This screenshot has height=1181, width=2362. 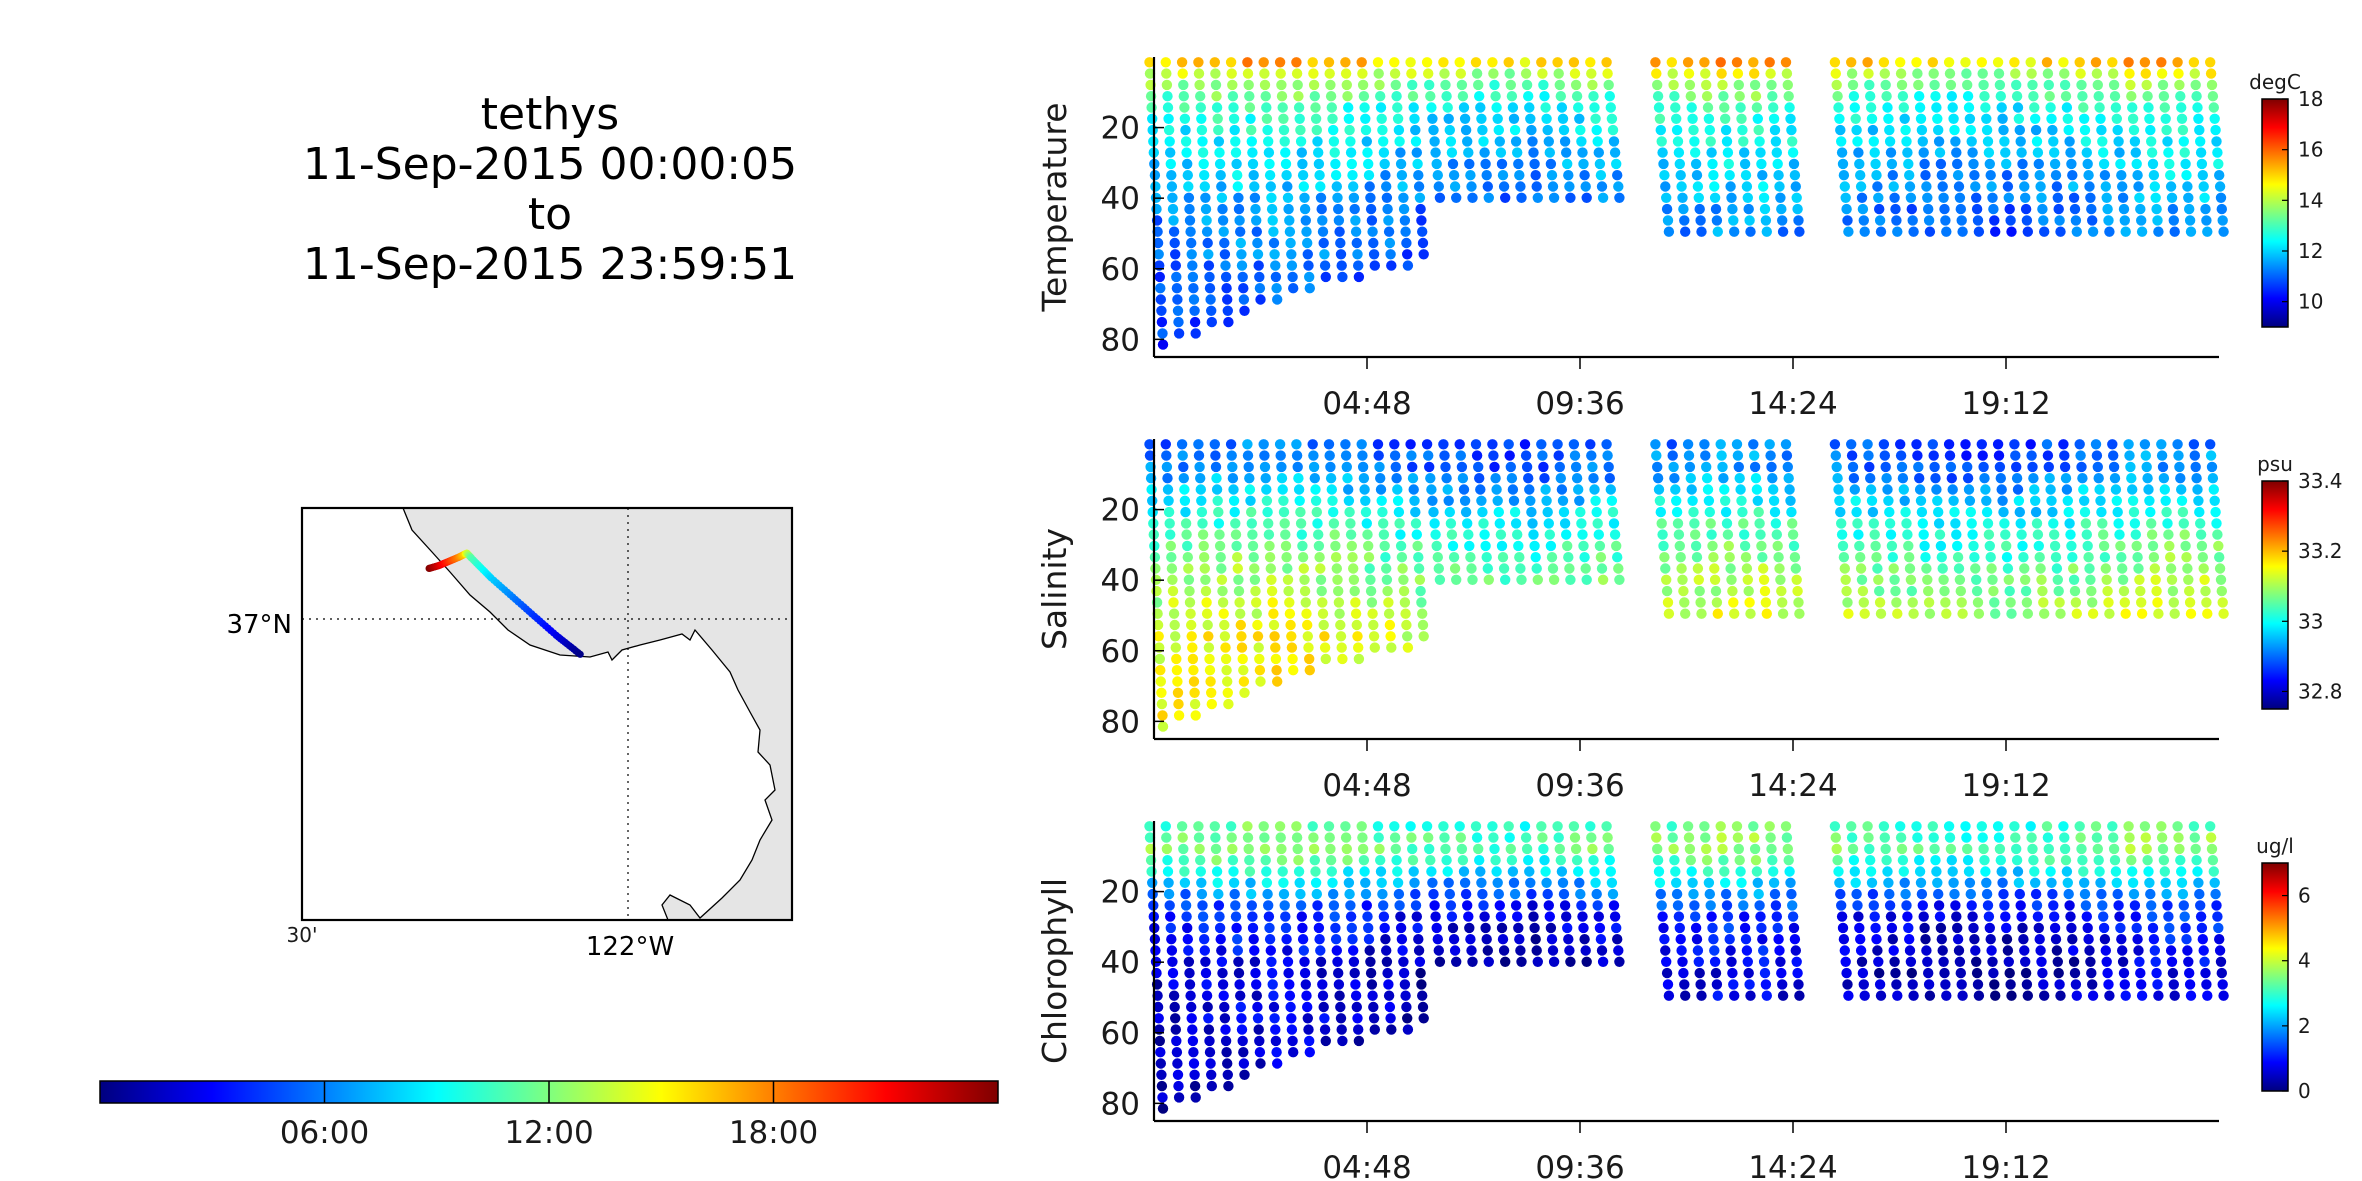 What do you see at coordinates (549, 1115) in the screenshot?
I see `time-colorbar: 06:00 12:00 18:00` at bounding box center [549, 1115].